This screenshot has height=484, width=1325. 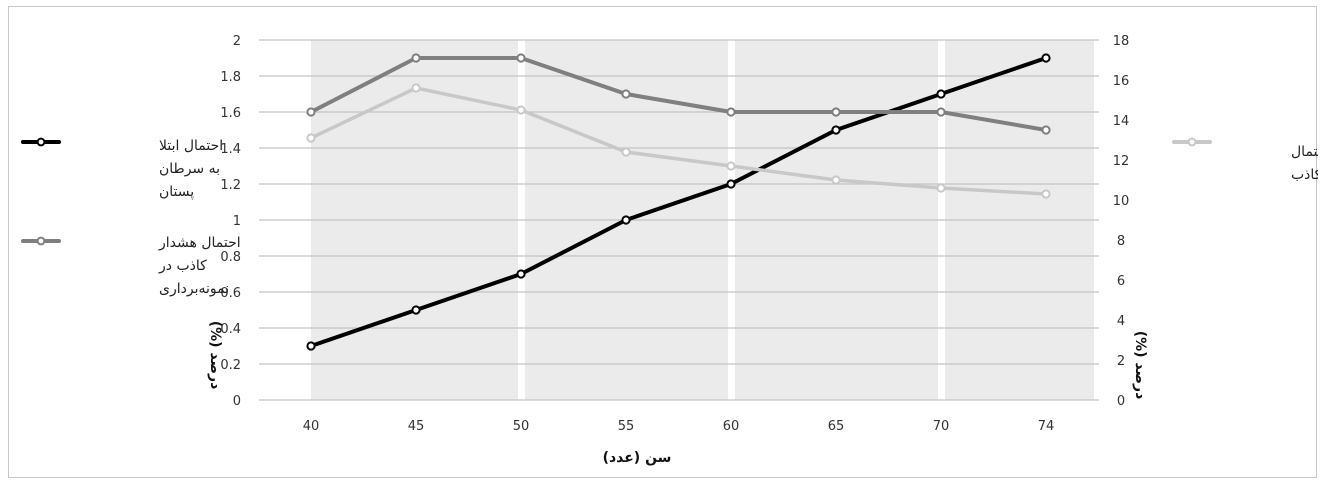 What do you see at coordinates (637, 458) in the screenshot?
I see `x-axis-title: سن (عدد)` at bounding box center [637, 458].